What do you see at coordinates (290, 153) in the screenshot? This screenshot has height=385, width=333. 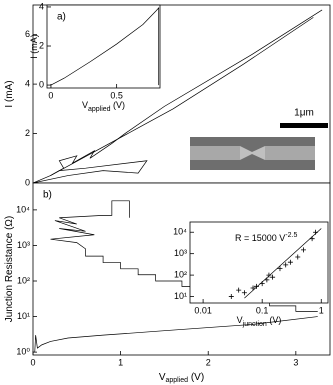 I see `electrode-right` at bounding box center [290, 153].